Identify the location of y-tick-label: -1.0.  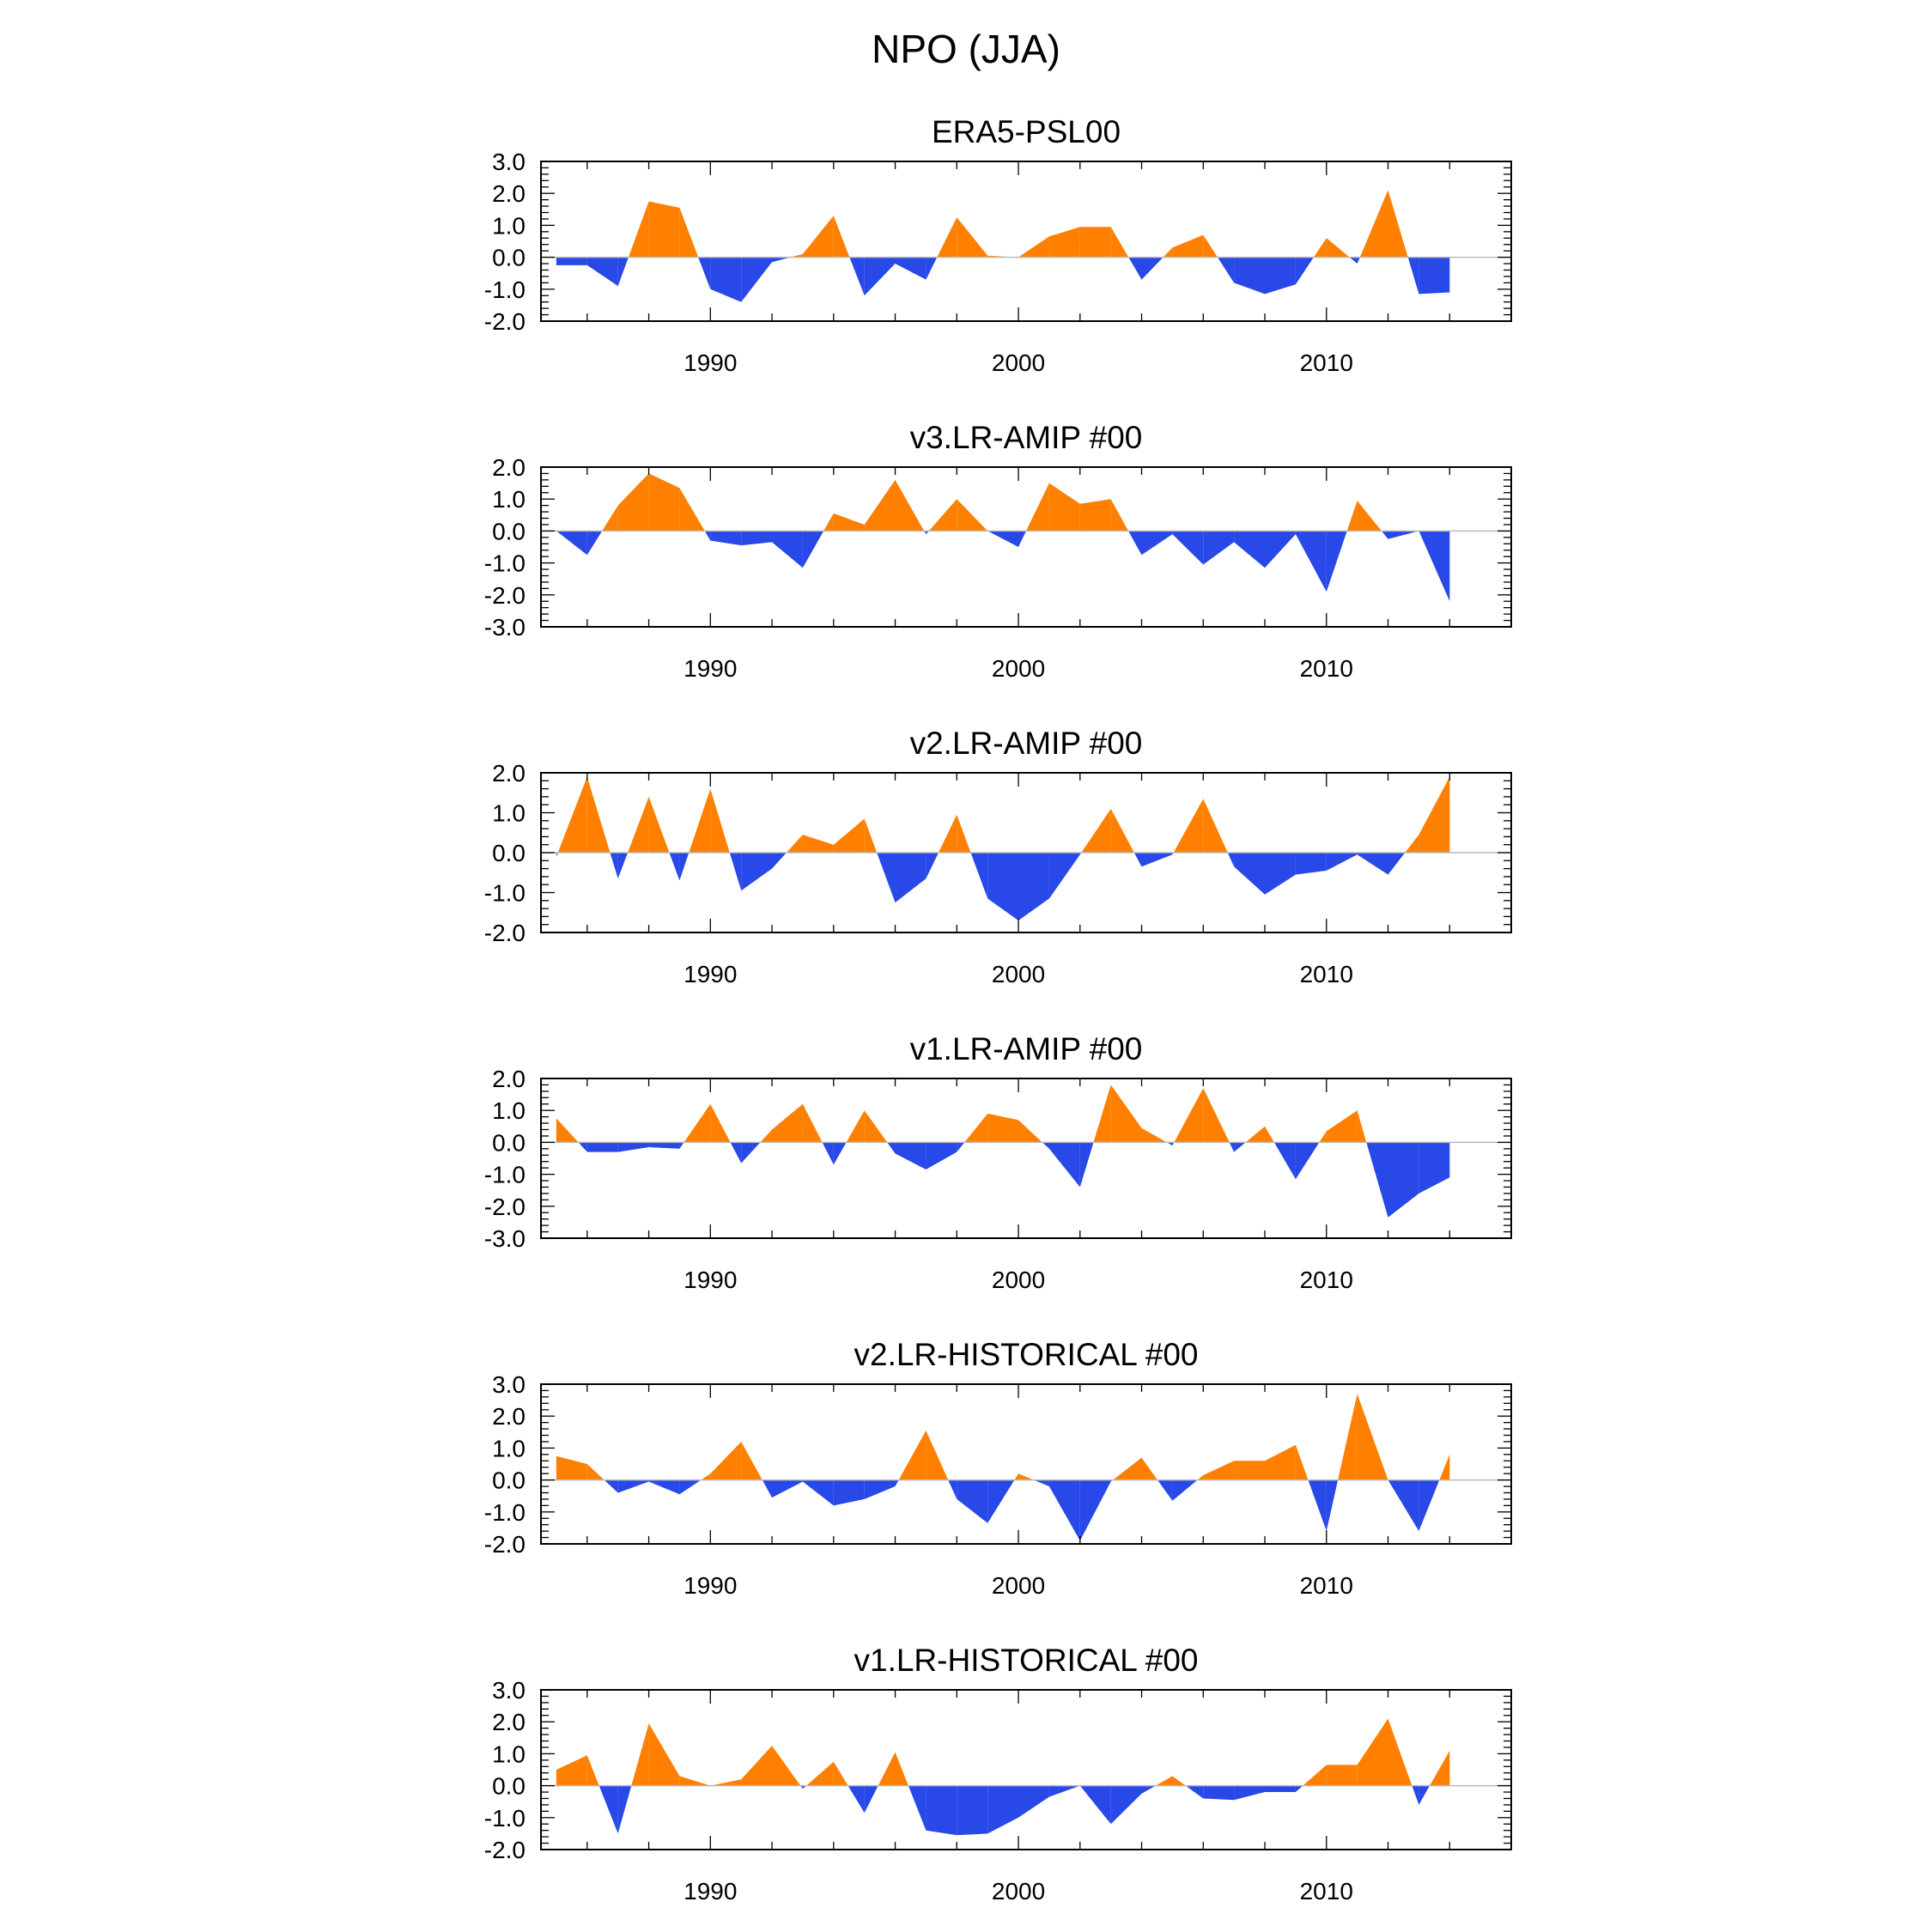
(505, 893).